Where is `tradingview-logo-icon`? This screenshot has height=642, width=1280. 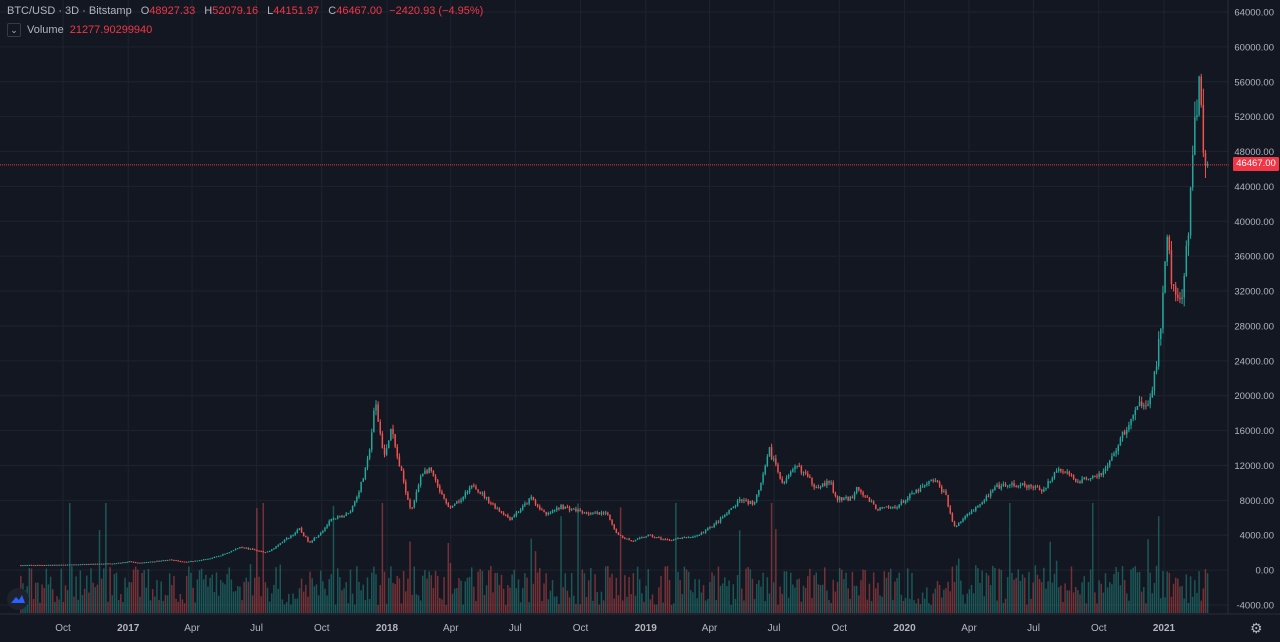 tradingview-logo-icon is located at coordinates (18, 599).